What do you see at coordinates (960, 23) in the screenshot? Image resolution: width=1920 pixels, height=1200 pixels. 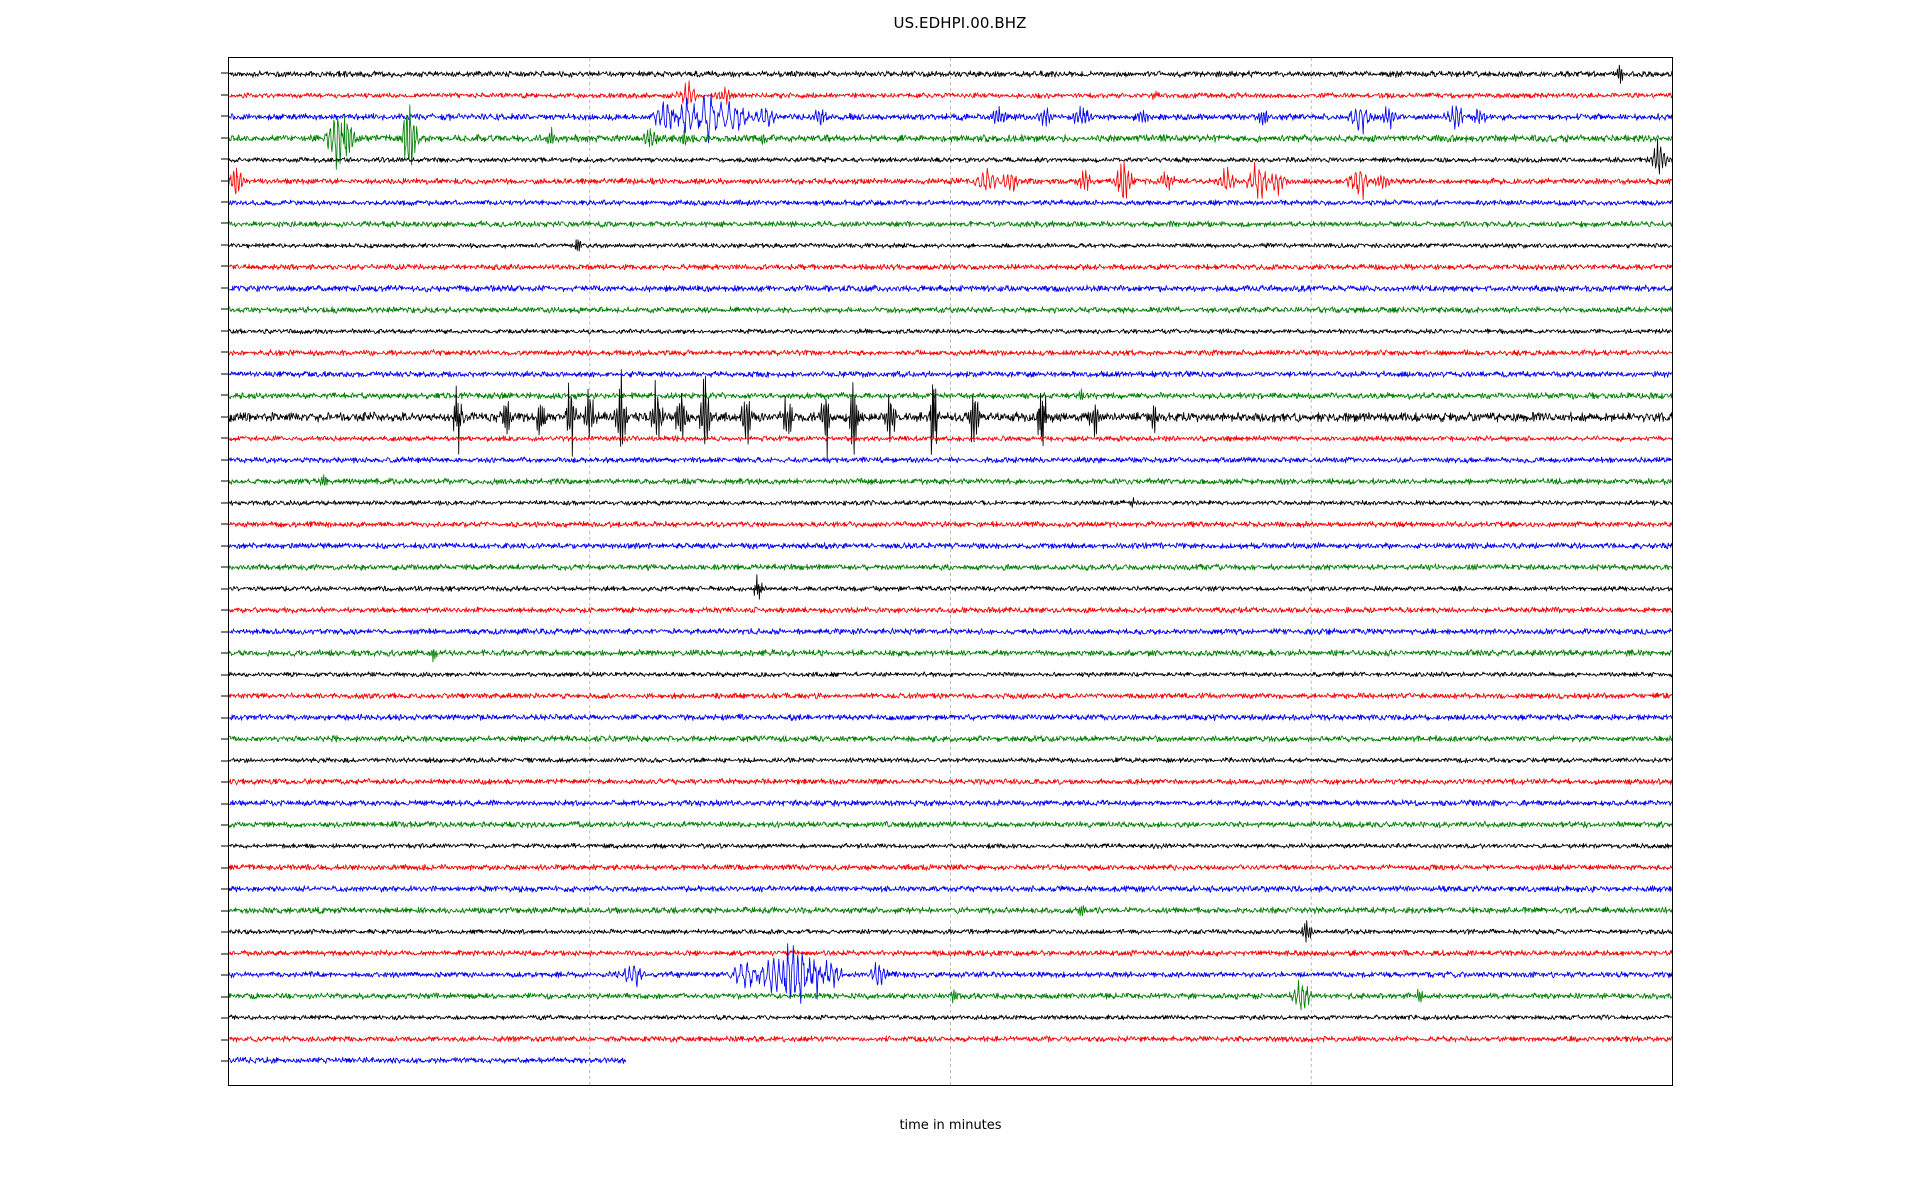 I see `page-title: US.EDHPI.00.BHZ` at bounding box center [960, 23].